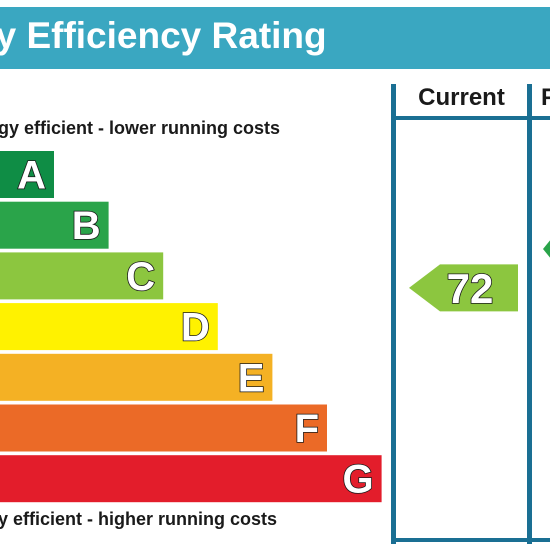  I want to click on bottom-note: y efficient - higher running costs, so click(139, 519).